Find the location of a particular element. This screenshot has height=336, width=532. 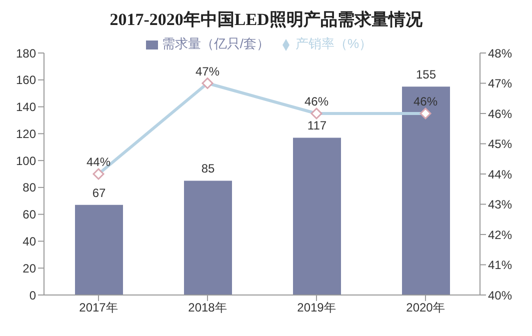

x-tick-label: 2017年 is located at coordinates (98, 307).